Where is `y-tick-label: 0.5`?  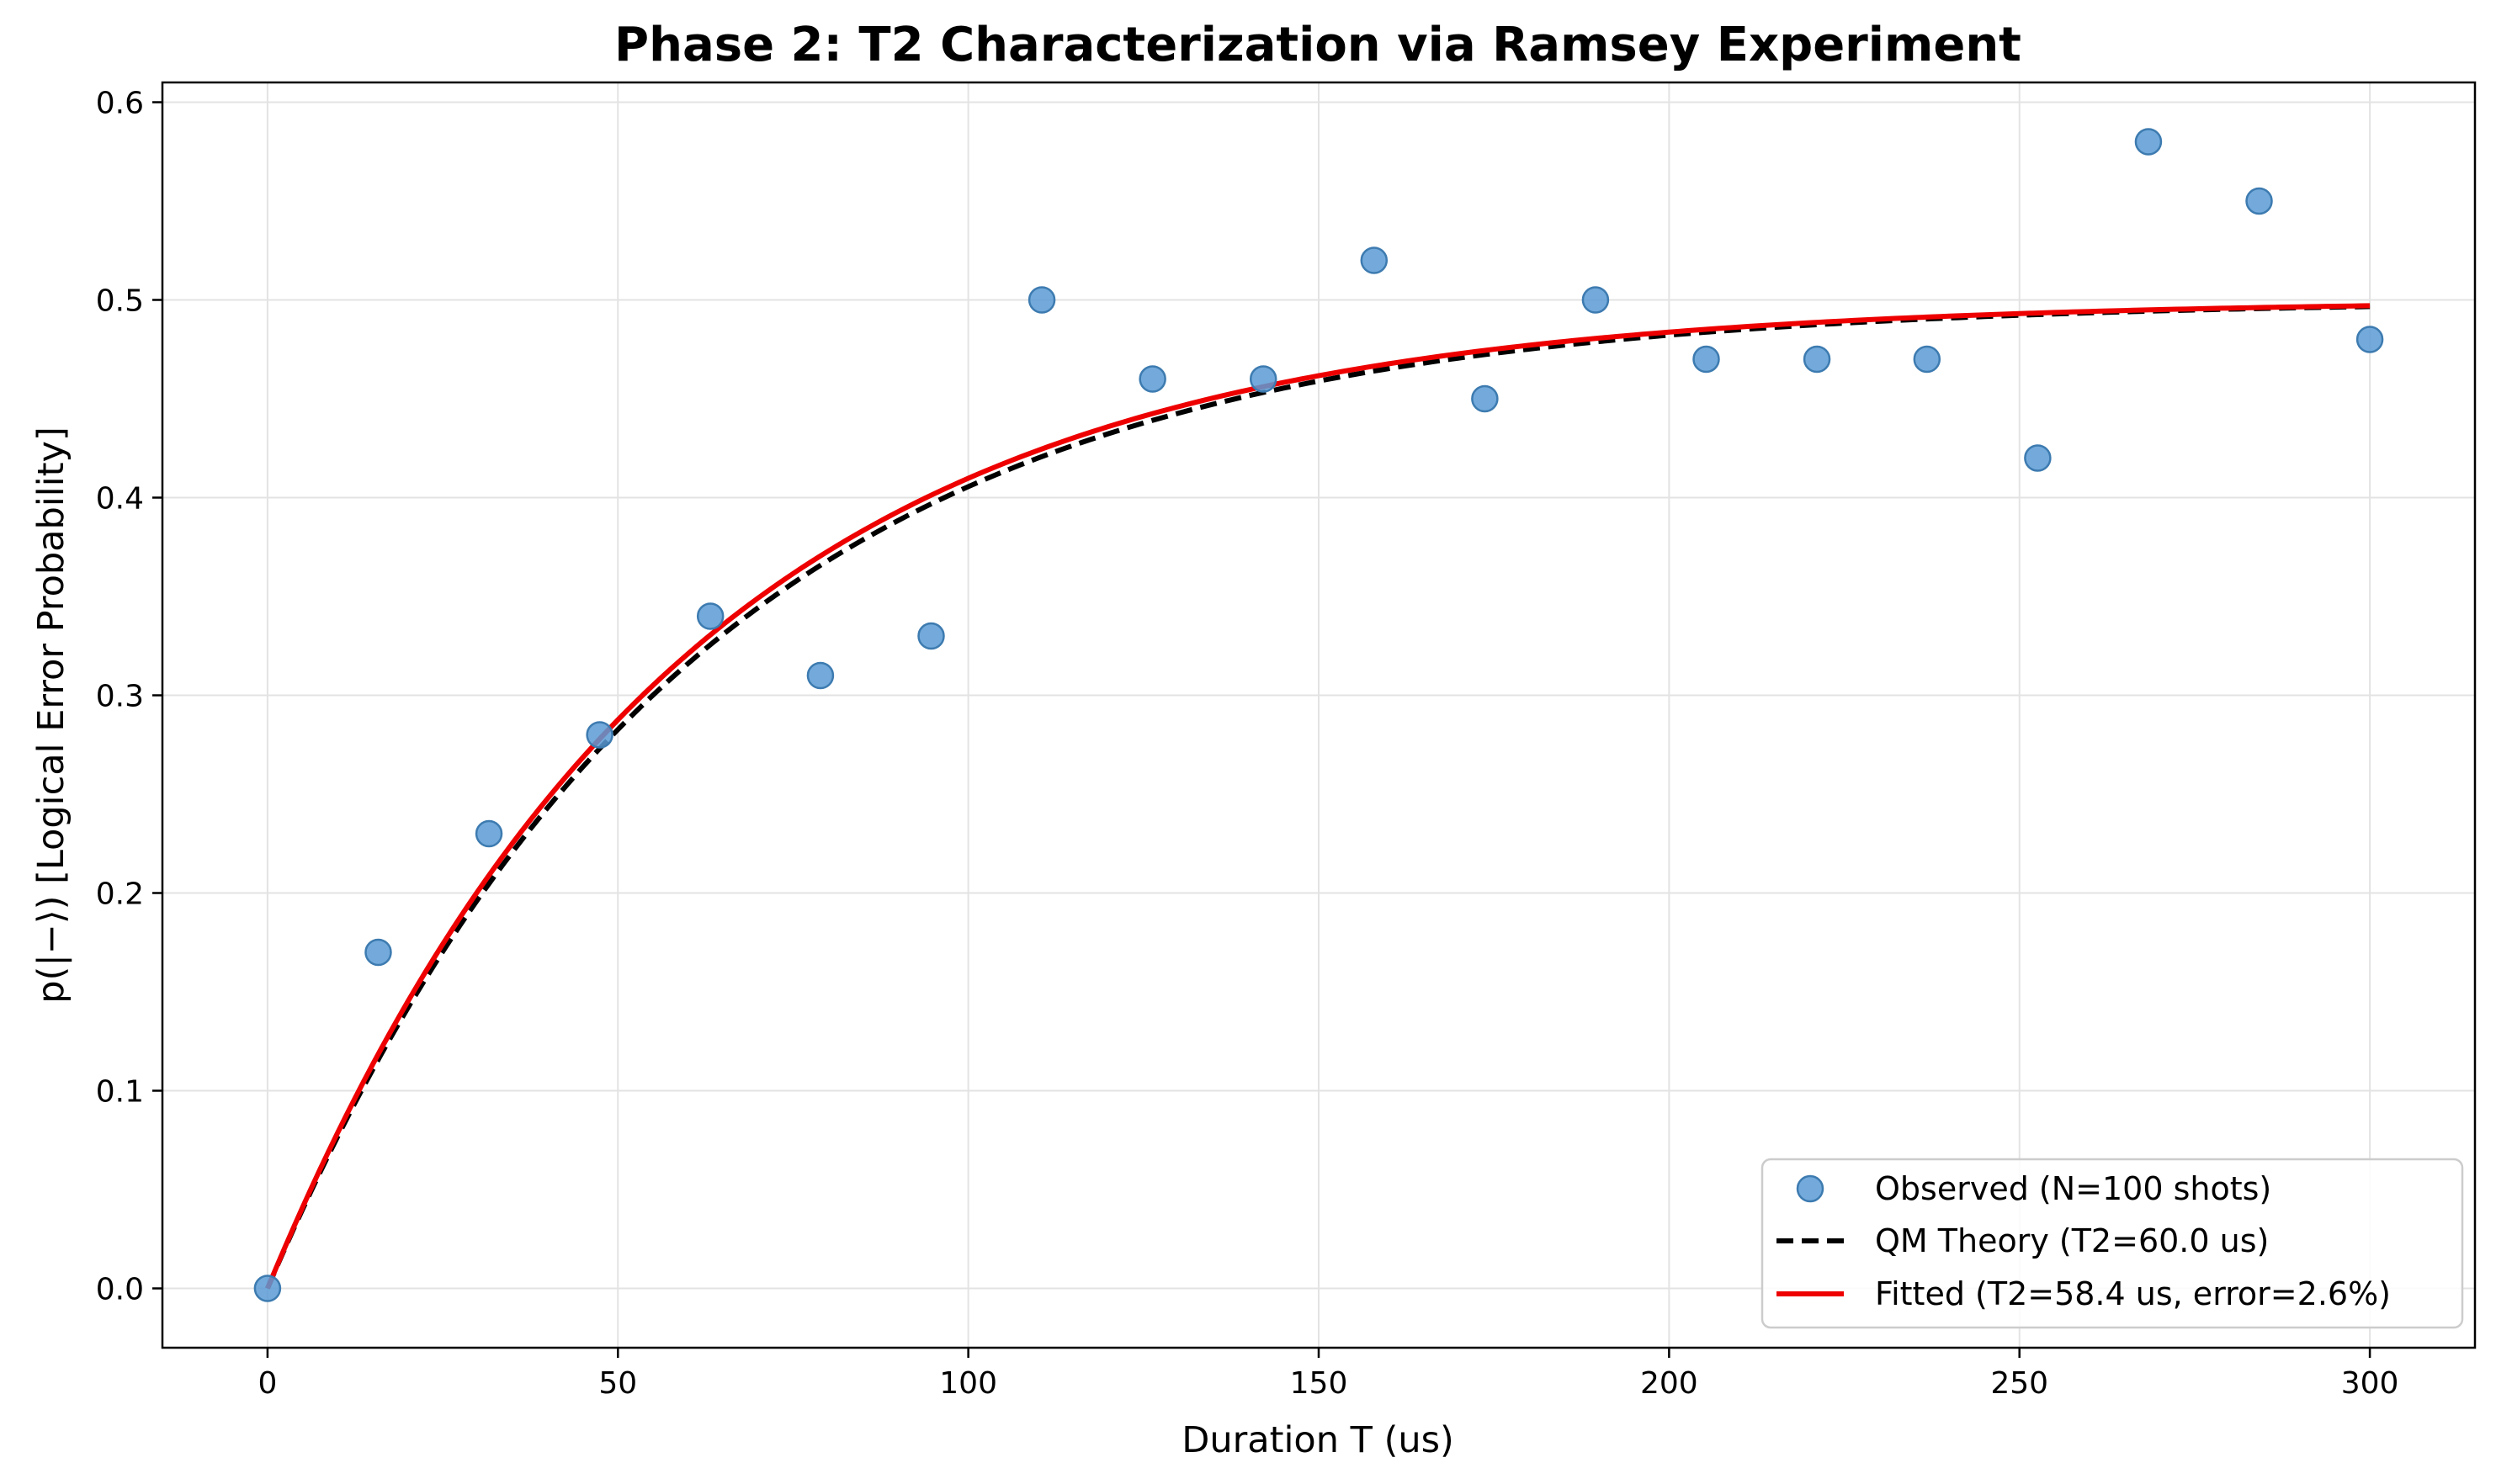
y-tick-label: 0.5 is located at coordinates (120, 301).